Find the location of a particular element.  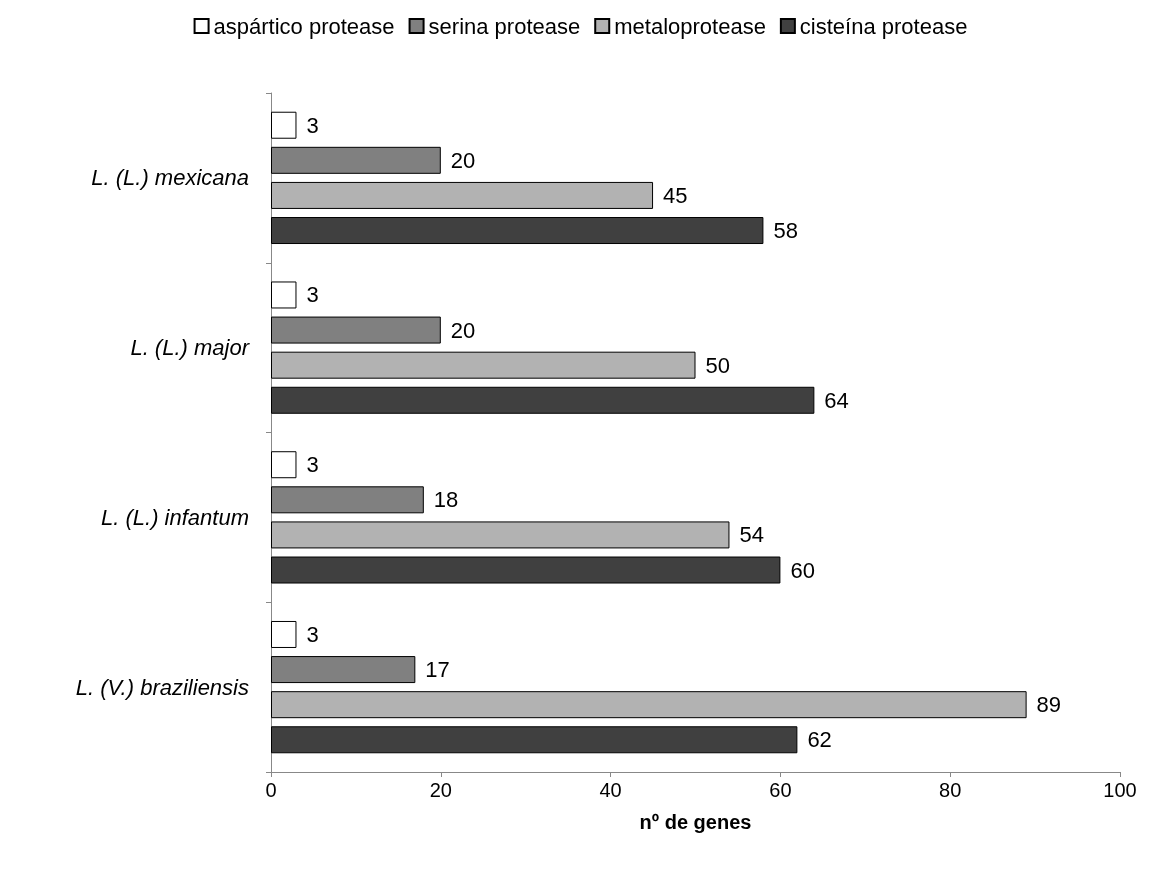

y-tick-label: L. (L.) mexicana is located at coordinates (170, 178).